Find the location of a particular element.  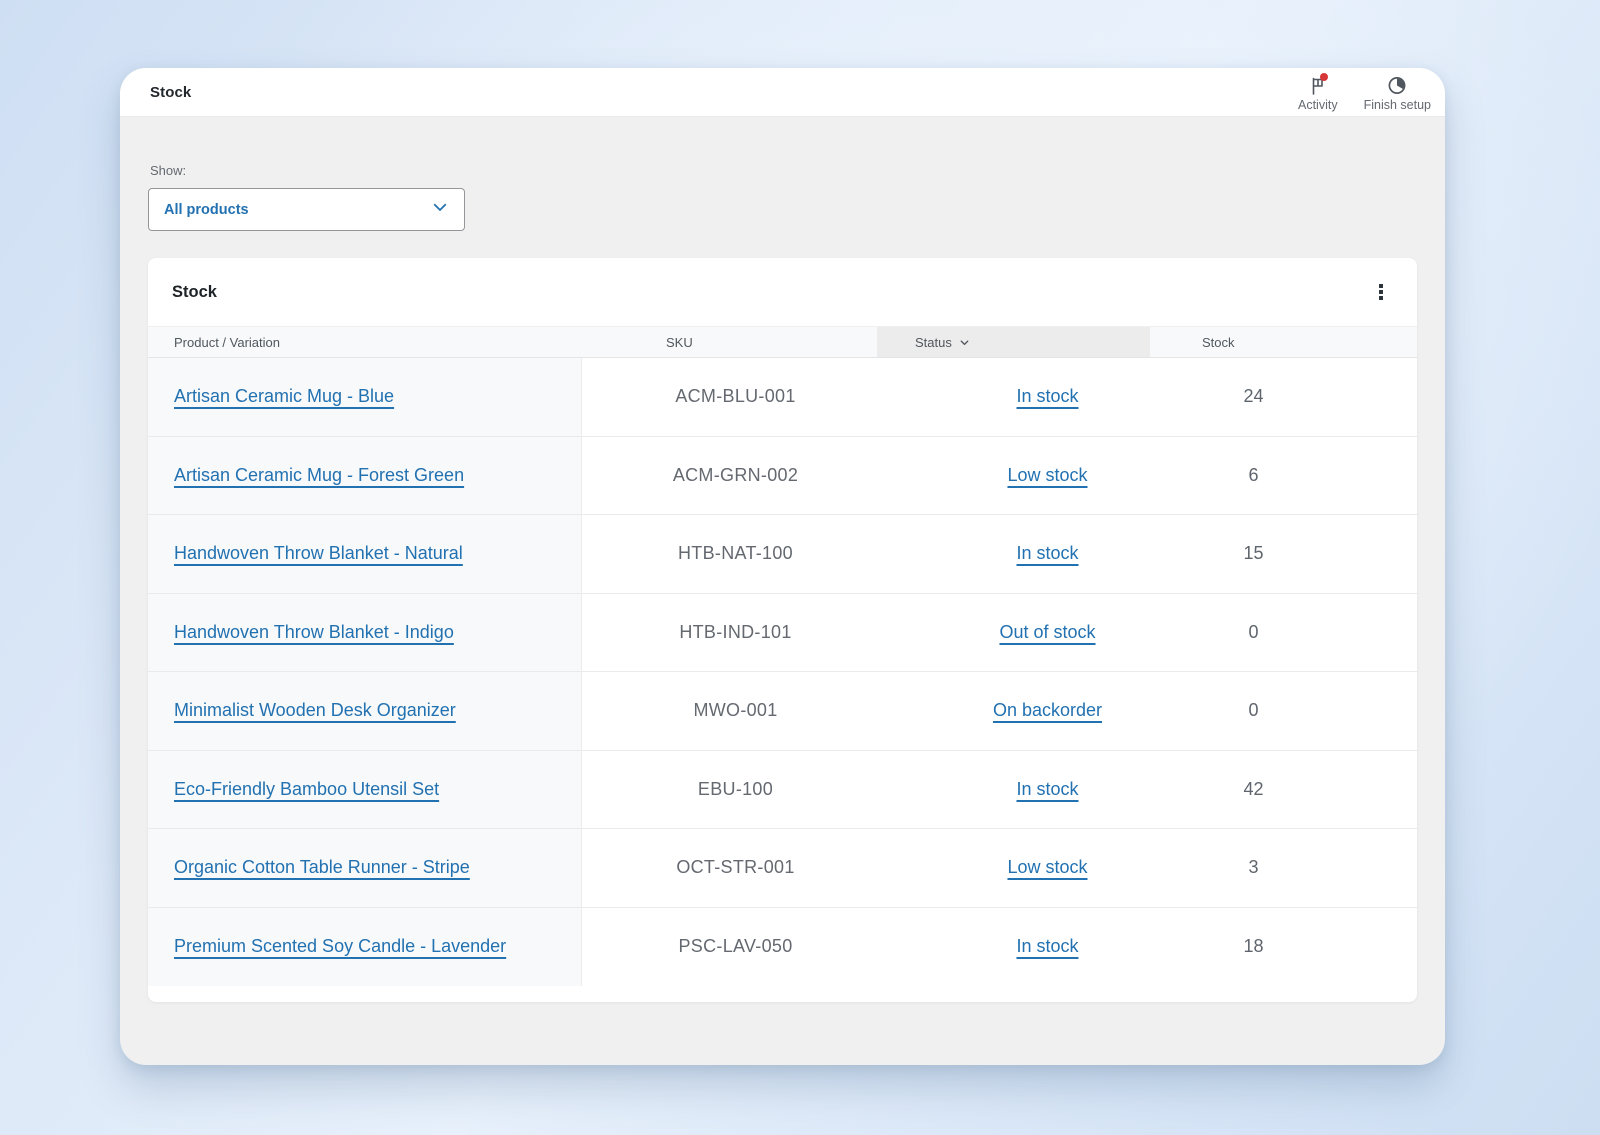

product-link: Eco-Friendly Bamboo Utensil Set is located at coordinates (307, 788).